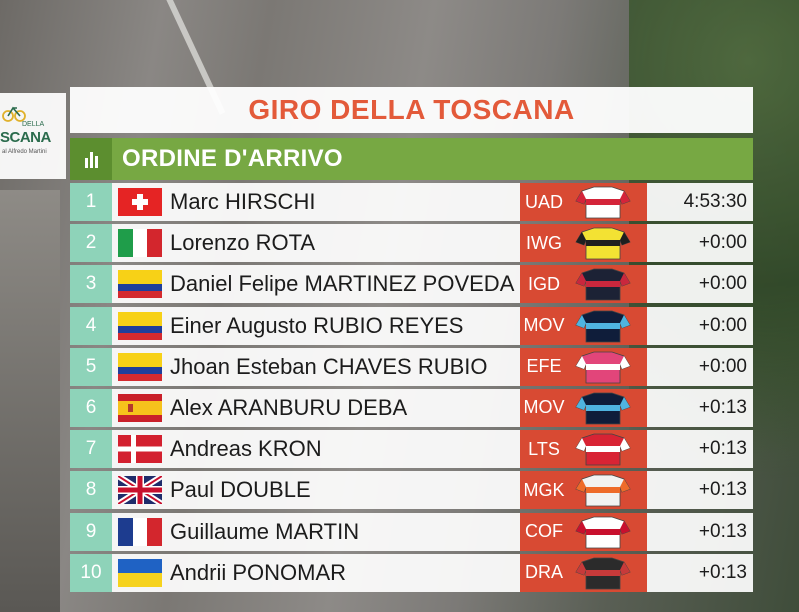 This screenshot has height=612, width=799. What do you see at coordinates (544, 448) in the screenshot?
I see `team-code: LTS` at bounding box center [544, 448].